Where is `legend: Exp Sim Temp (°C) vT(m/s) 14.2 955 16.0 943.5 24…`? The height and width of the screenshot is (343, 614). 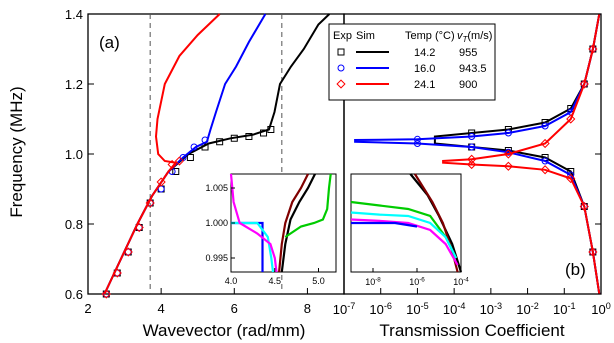
legend: Exp Sim Temp (°C) vT(m/s) 14.2 955 16.0 943.5 24… is located at coordinates (412, 62).